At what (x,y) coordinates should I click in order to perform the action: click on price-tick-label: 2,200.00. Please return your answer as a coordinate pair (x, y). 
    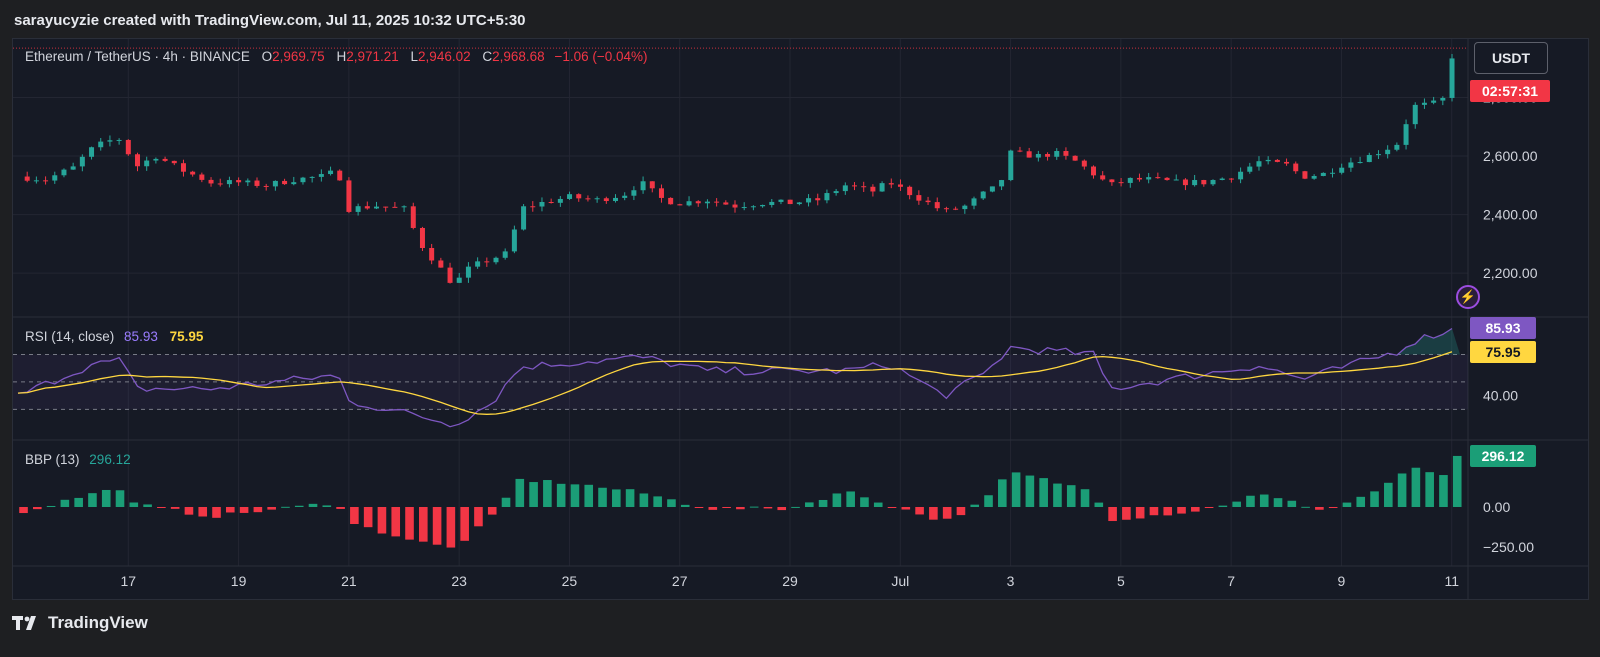
    Looking at the image, I should click on (1510, 273).